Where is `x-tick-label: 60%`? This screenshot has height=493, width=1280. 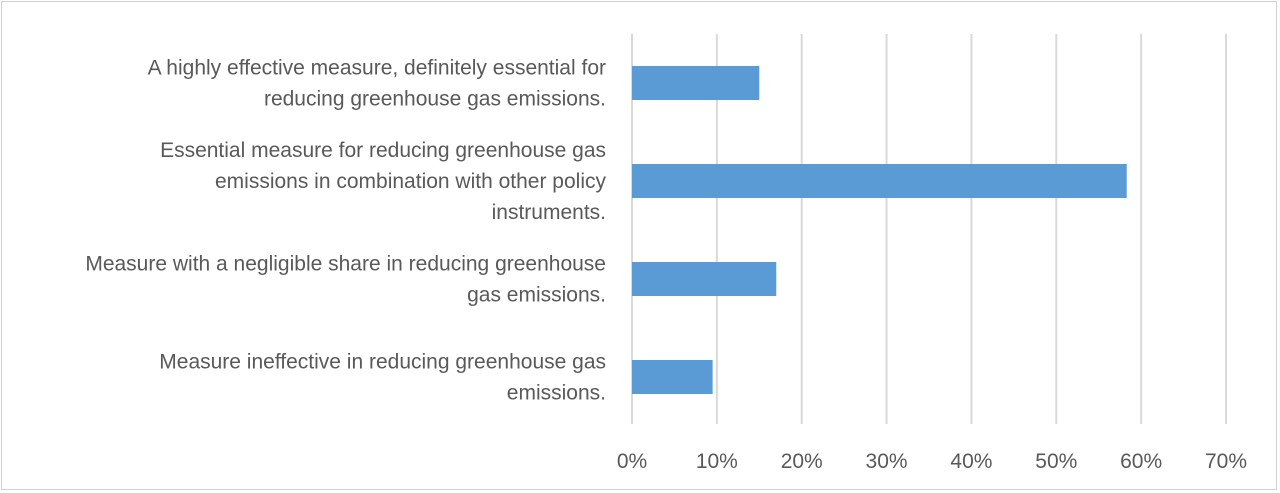
x-tick-label: 60% is located at coordinates (1141, 461).